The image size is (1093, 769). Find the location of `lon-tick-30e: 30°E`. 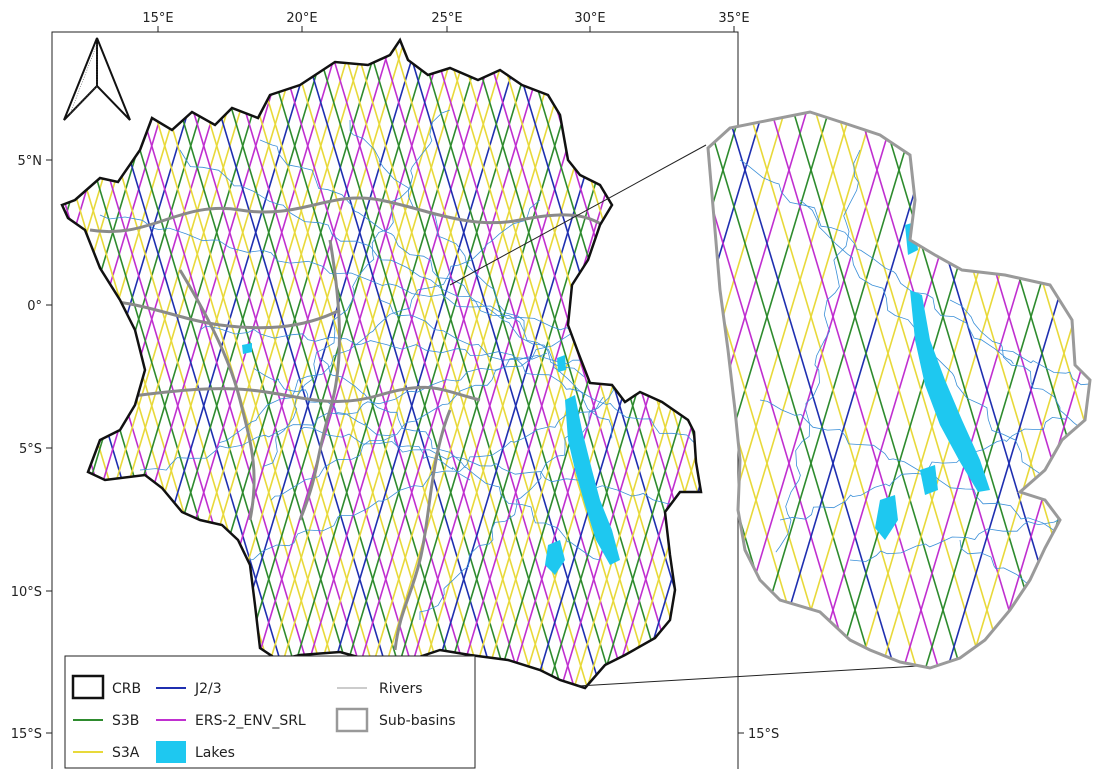

lon-tick-30e: 30°E is located at coordinates (589, 18).